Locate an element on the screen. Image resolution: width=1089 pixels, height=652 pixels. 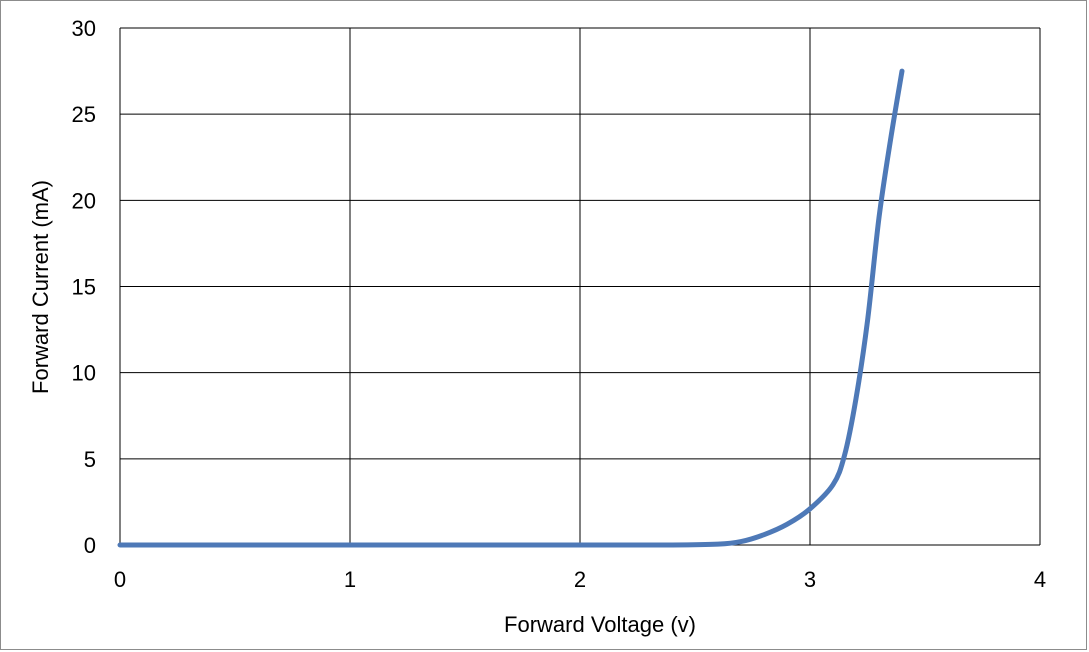
y-tick-label: 20 is located at coordinates (84, 200).